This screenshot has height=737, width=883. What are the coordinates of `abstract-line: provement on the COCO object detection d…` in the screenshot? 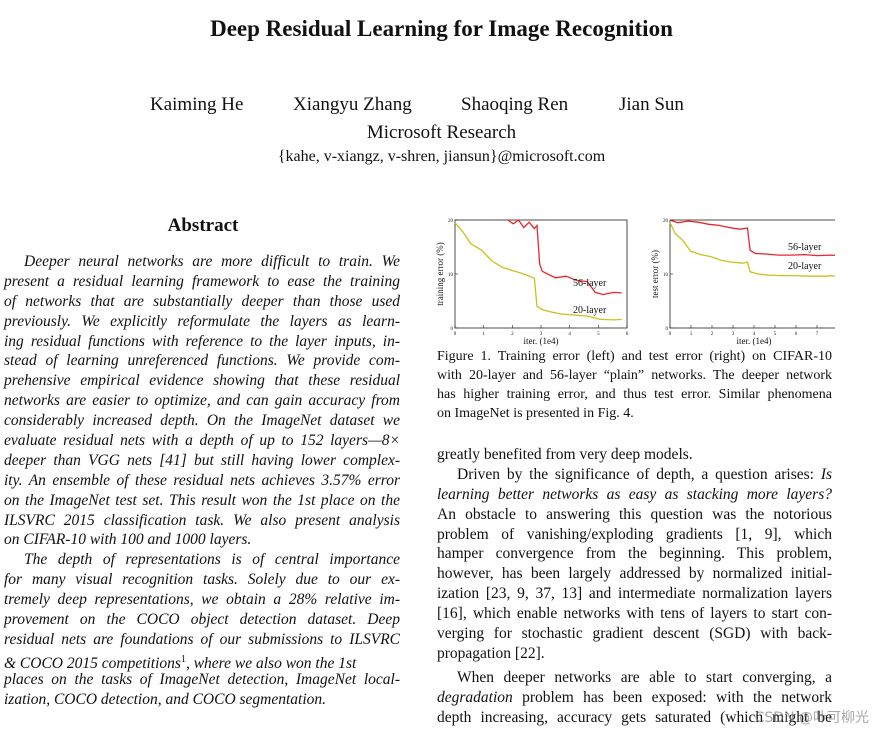 It's located at (202, 620).